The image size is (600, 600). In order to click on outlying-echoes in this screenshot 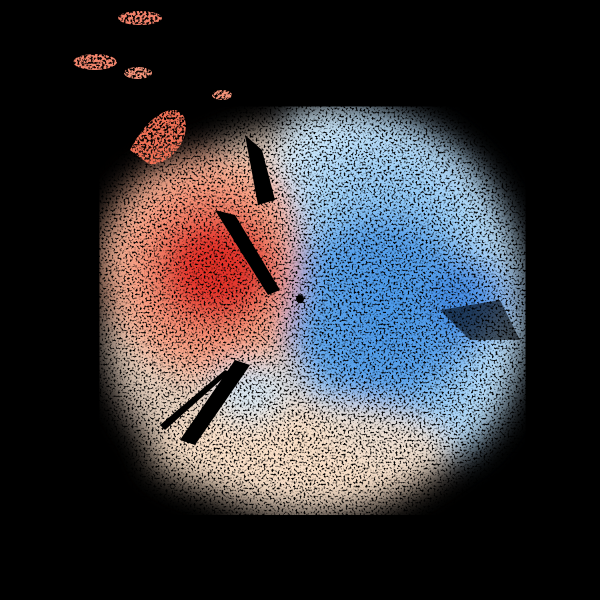, I will do `click(152, 88)`.